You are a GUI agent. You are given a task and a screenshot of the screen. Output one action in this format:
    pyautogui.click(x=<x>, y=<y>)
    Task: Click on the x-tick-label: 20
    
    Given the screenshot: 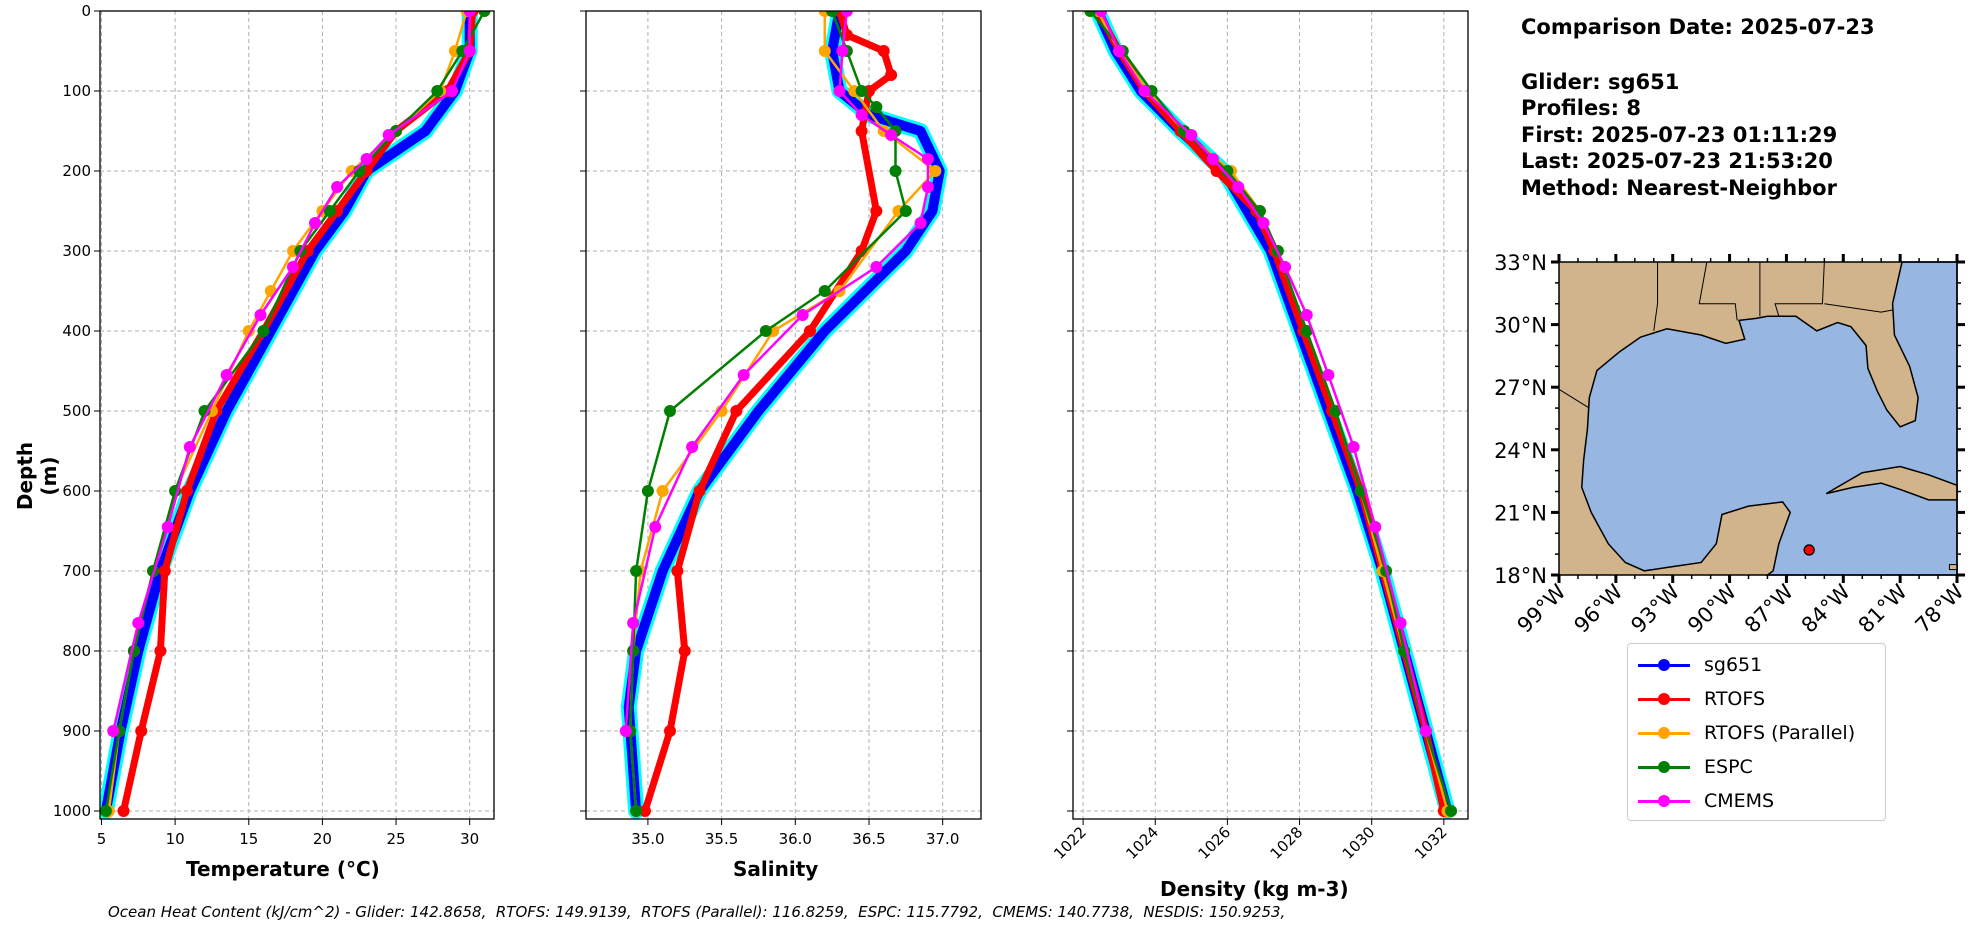 What is the action you would take?
    pyautogui.click(x=322, y=839)
    